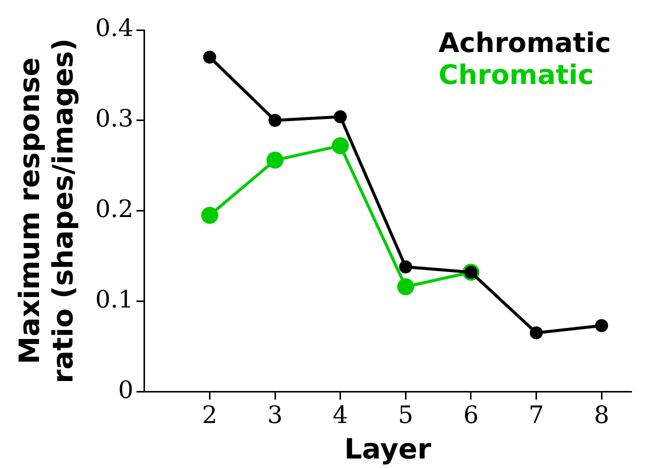 The width and height of the screenshot is (661, 468). What do you see at coordinates (340, 415) in the screenshot?
I see `x-tick-label: 4` at bounding box center [340, 415].